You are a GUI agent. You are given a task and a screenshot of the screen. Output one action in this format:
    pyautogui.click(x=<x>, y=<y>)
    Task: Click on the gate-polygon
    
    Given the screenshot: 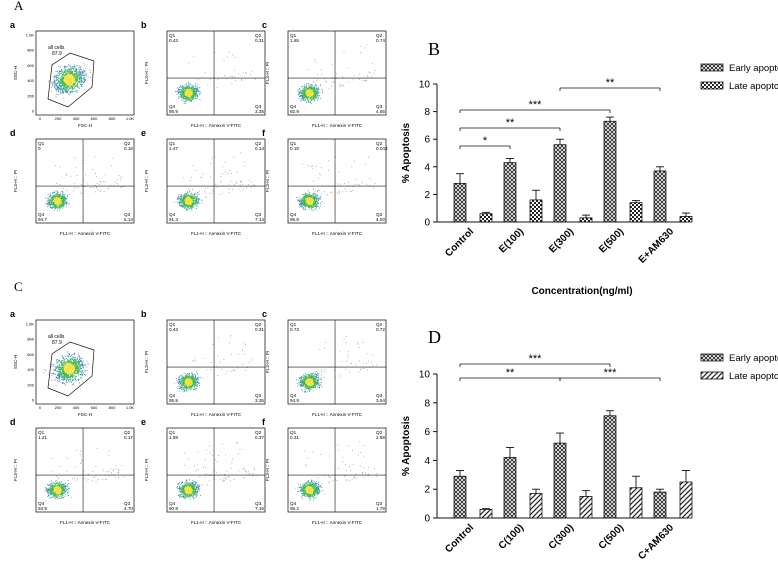 What is the action you would take?
    pyautogui.click(x=71, y=80)
    